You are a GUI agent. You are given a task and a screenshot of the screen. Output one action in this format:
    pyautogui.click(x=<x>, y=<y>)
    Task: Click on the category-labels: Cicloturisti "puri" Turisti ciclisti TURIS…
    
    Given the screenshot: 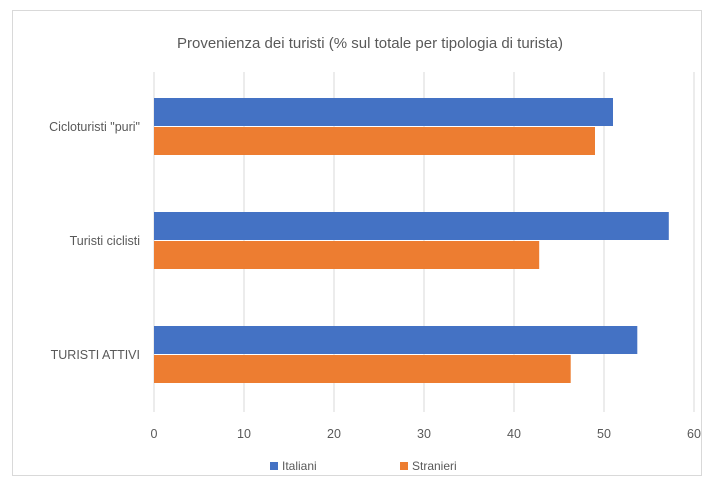 What is the action you would take?
    pyautogui.click(x=94, y=241)
    